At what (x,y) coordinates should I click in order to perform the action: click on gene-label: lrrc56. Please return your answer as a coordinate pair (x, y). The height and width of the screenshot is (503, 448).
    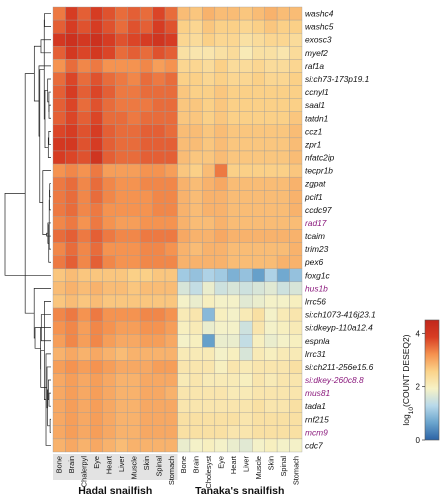
    Looking at the image, I should click on (315, 301).